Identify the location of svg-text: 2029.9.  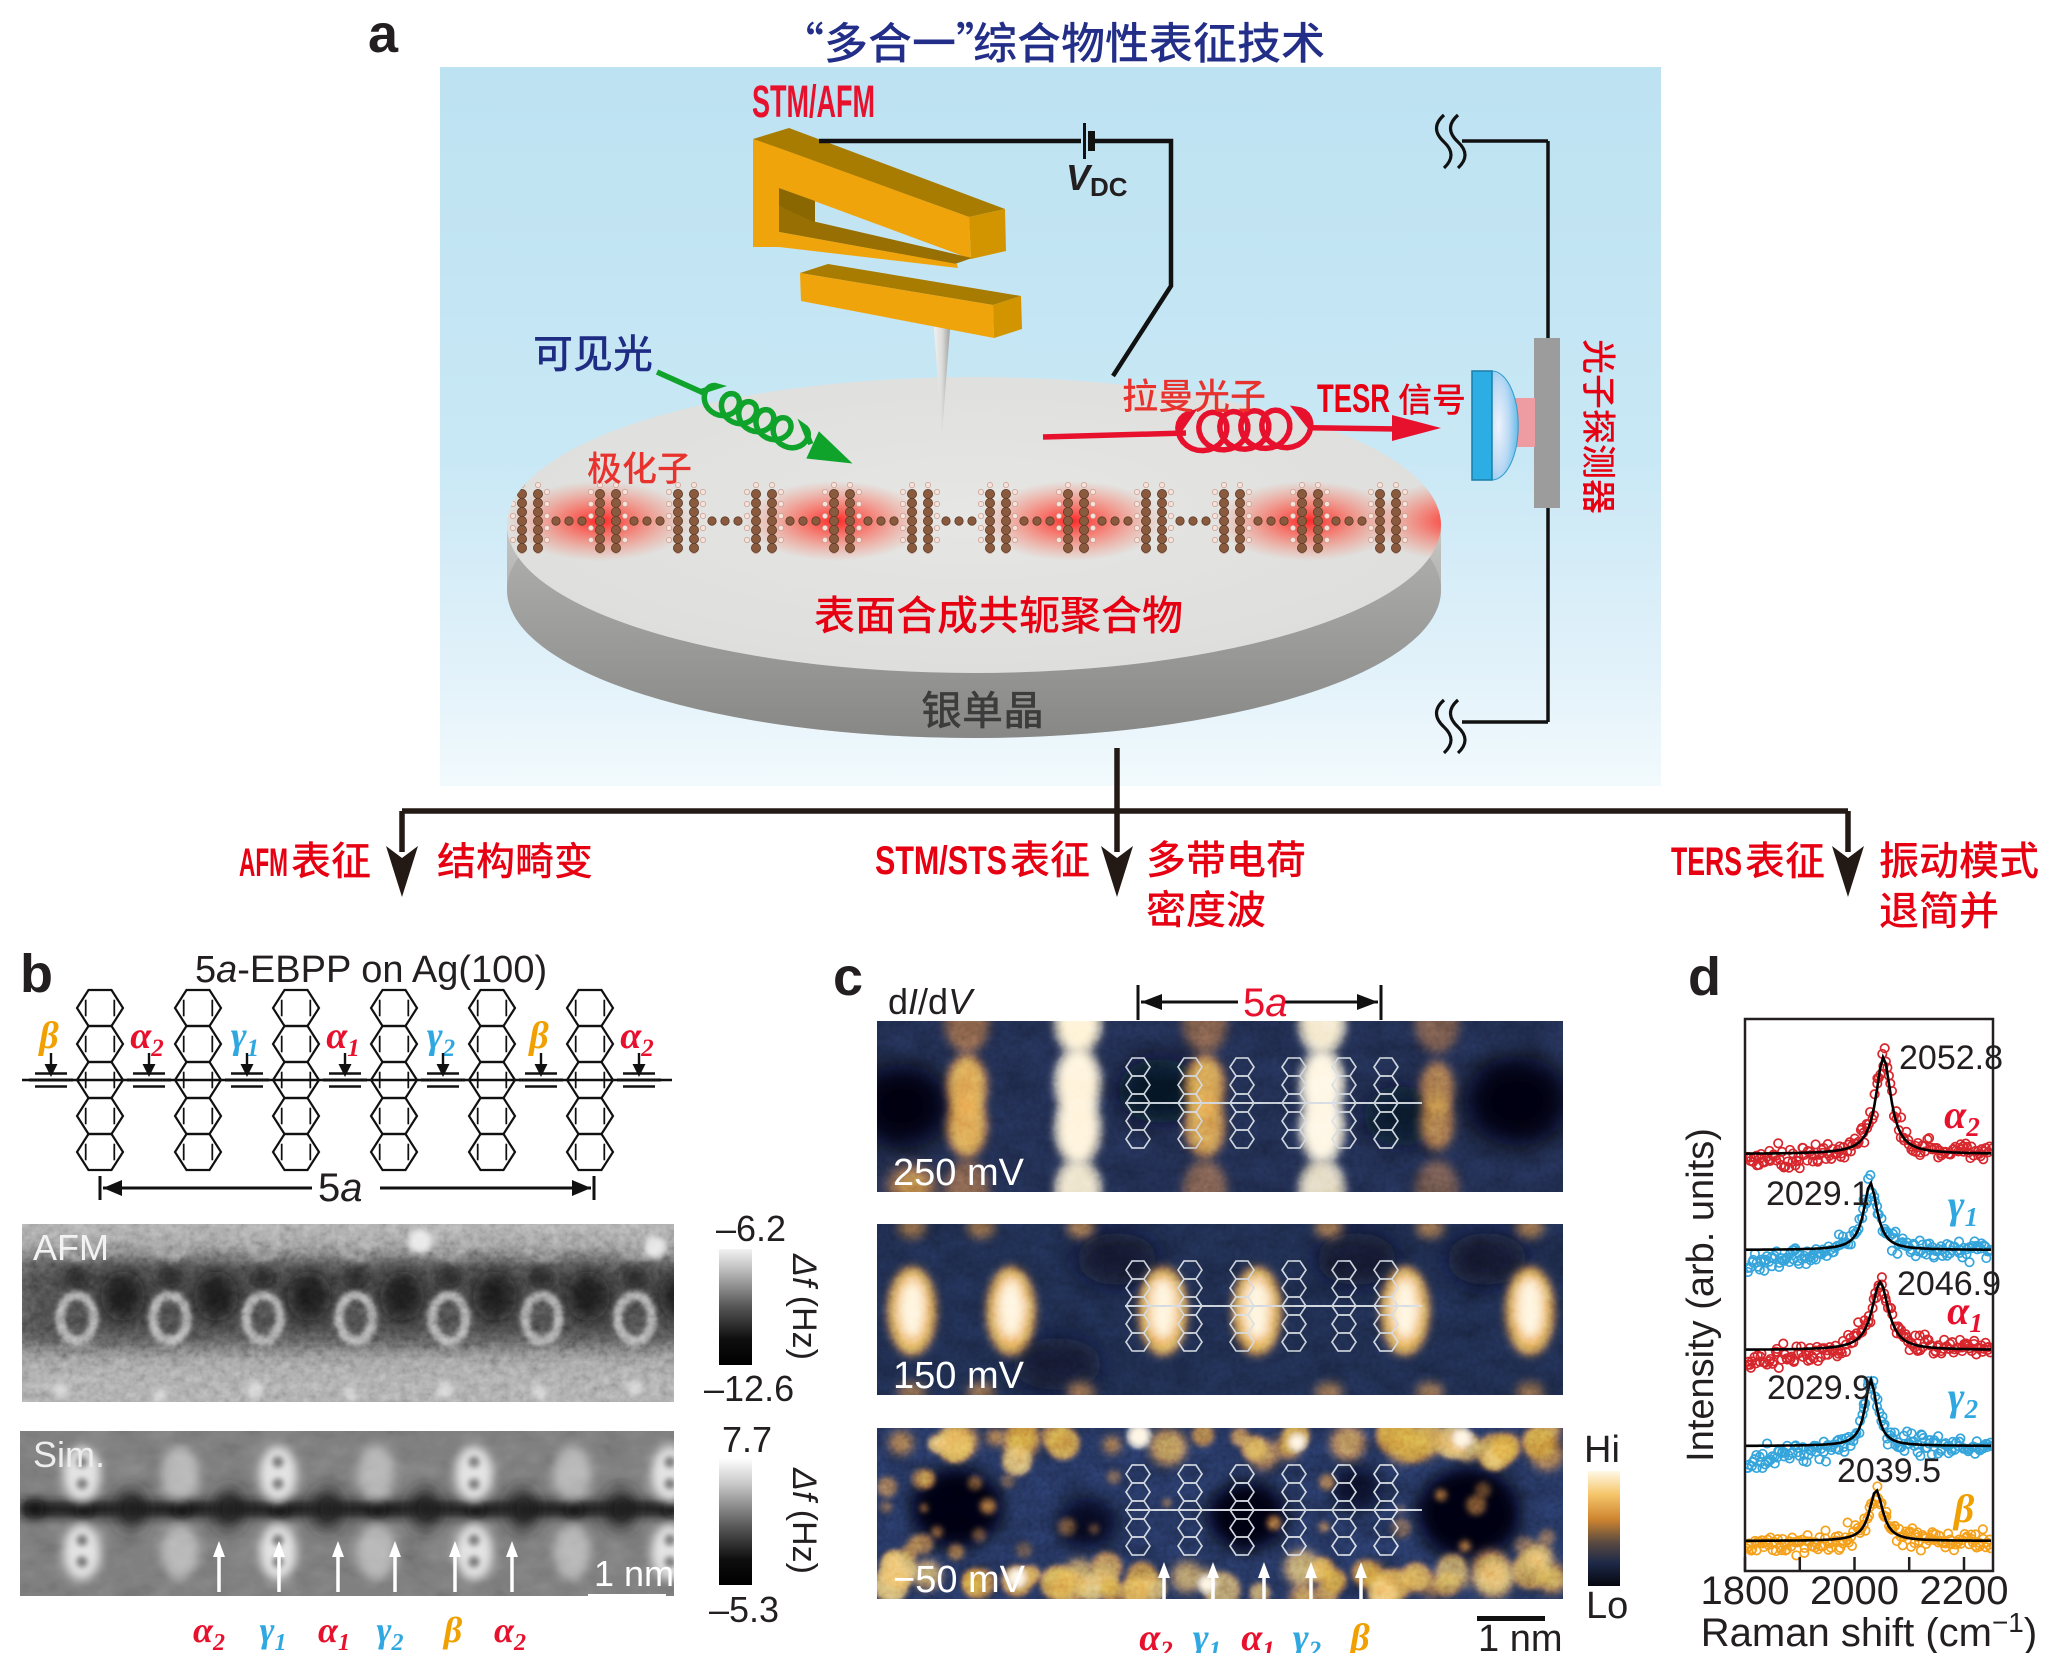
(1819, 1388).